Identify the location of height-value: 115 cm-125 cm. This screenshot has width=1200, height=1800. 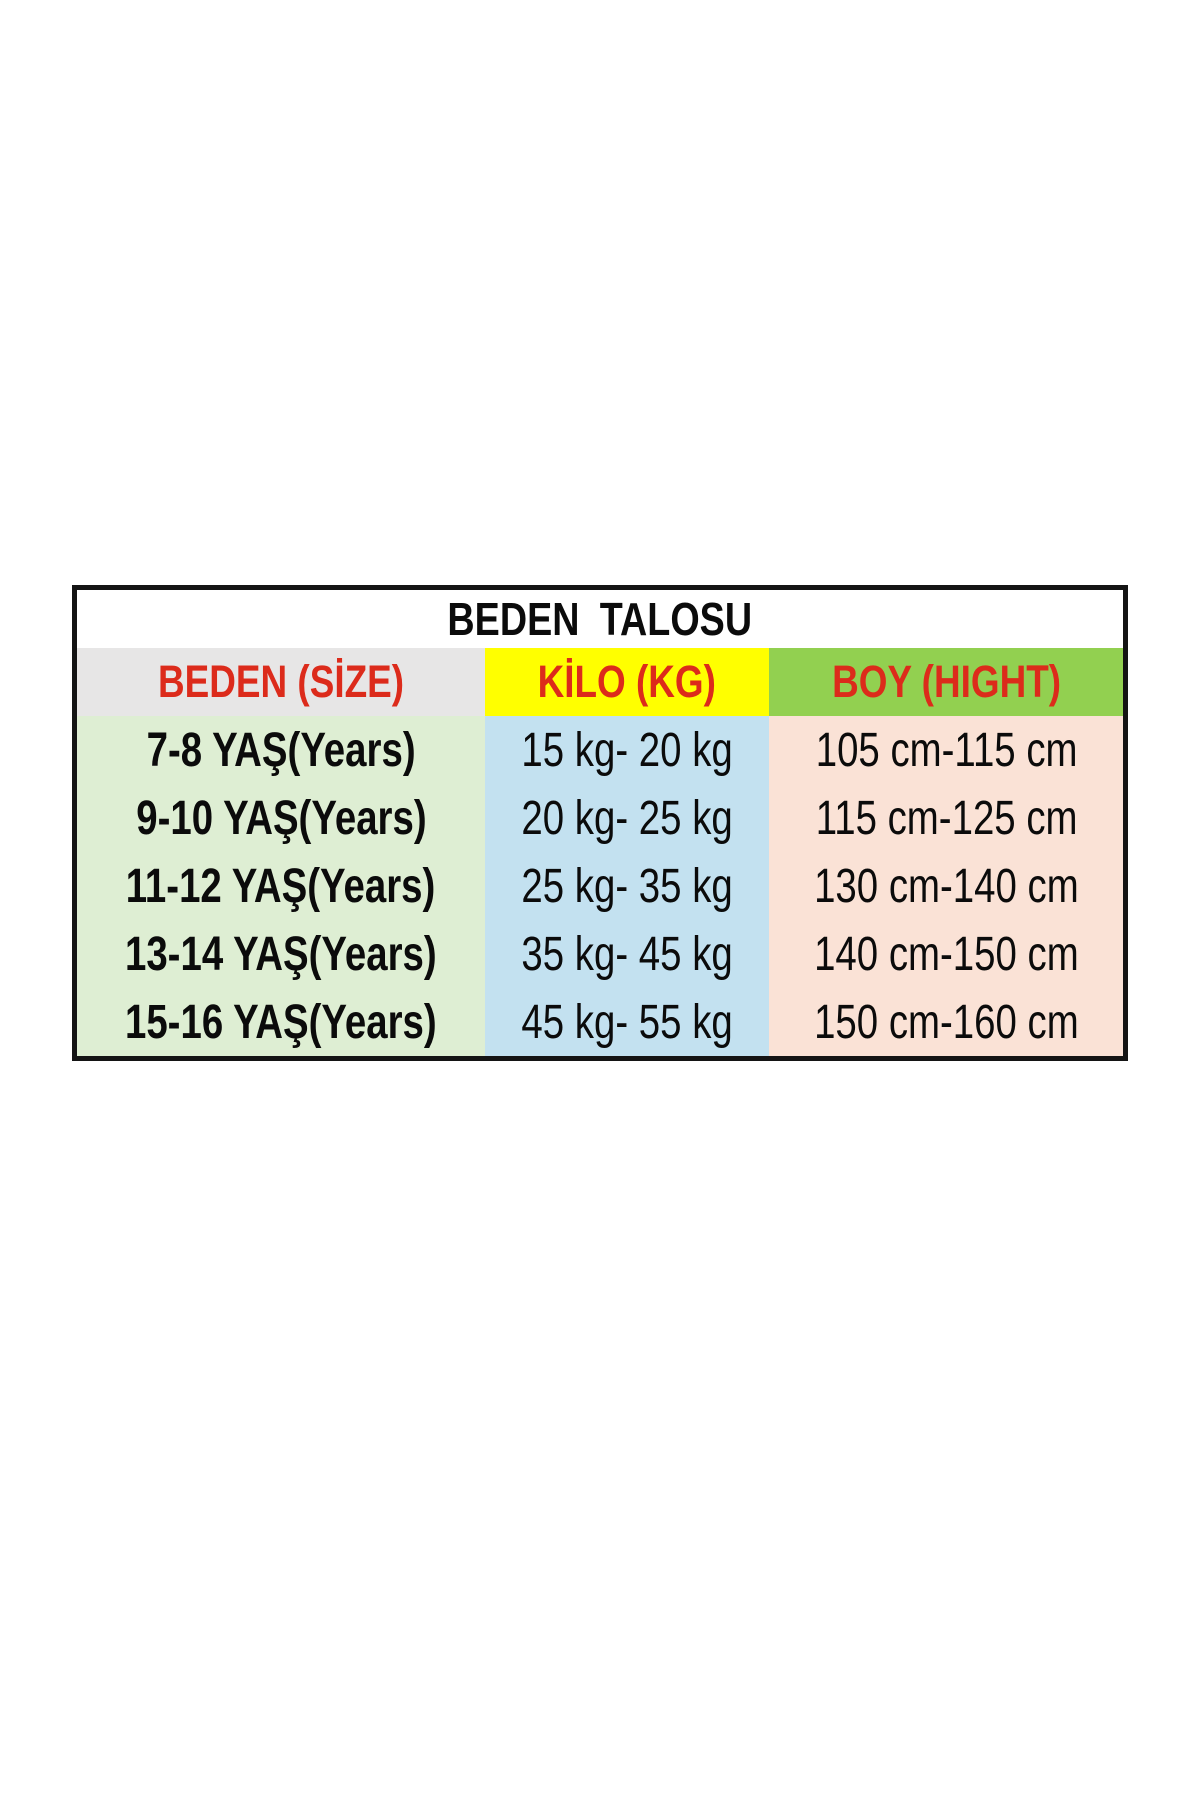
(946, 818).